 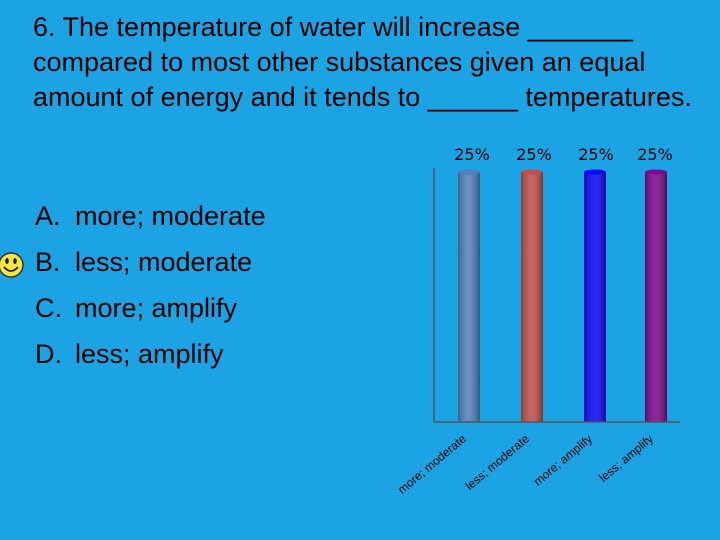 I want to click on option-c: C. more; amplify, so click(x=136, y=308).